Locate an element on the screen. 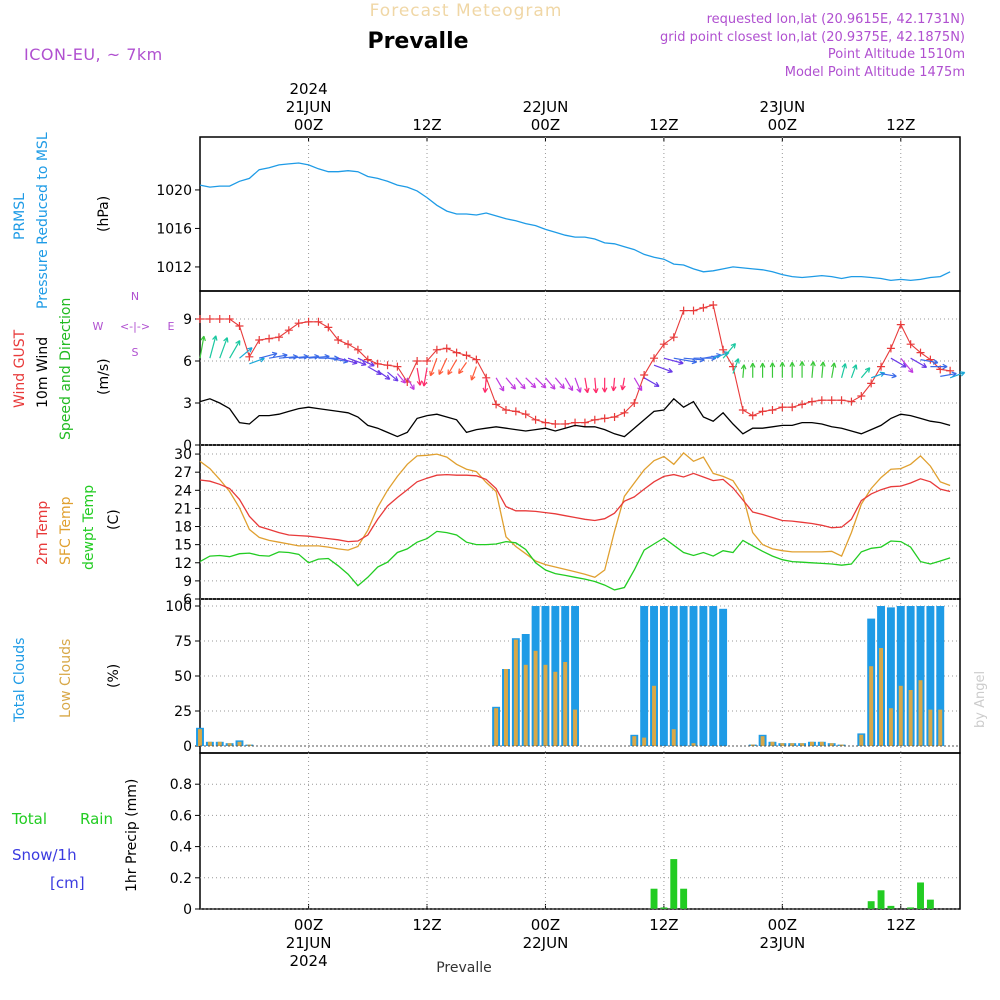 This screenshot has width=1000, height=1000. precip-snow-label: Snow/1h is located at coordinates (44, 855).